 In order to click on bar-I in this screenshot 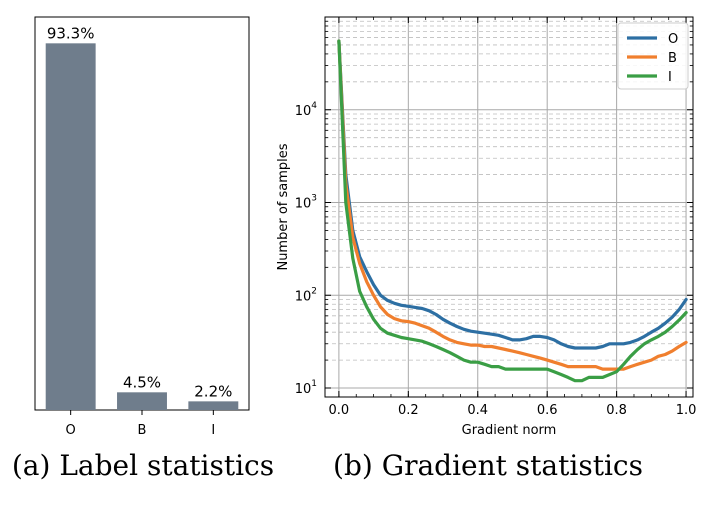, I will do `click(213, 405)`.